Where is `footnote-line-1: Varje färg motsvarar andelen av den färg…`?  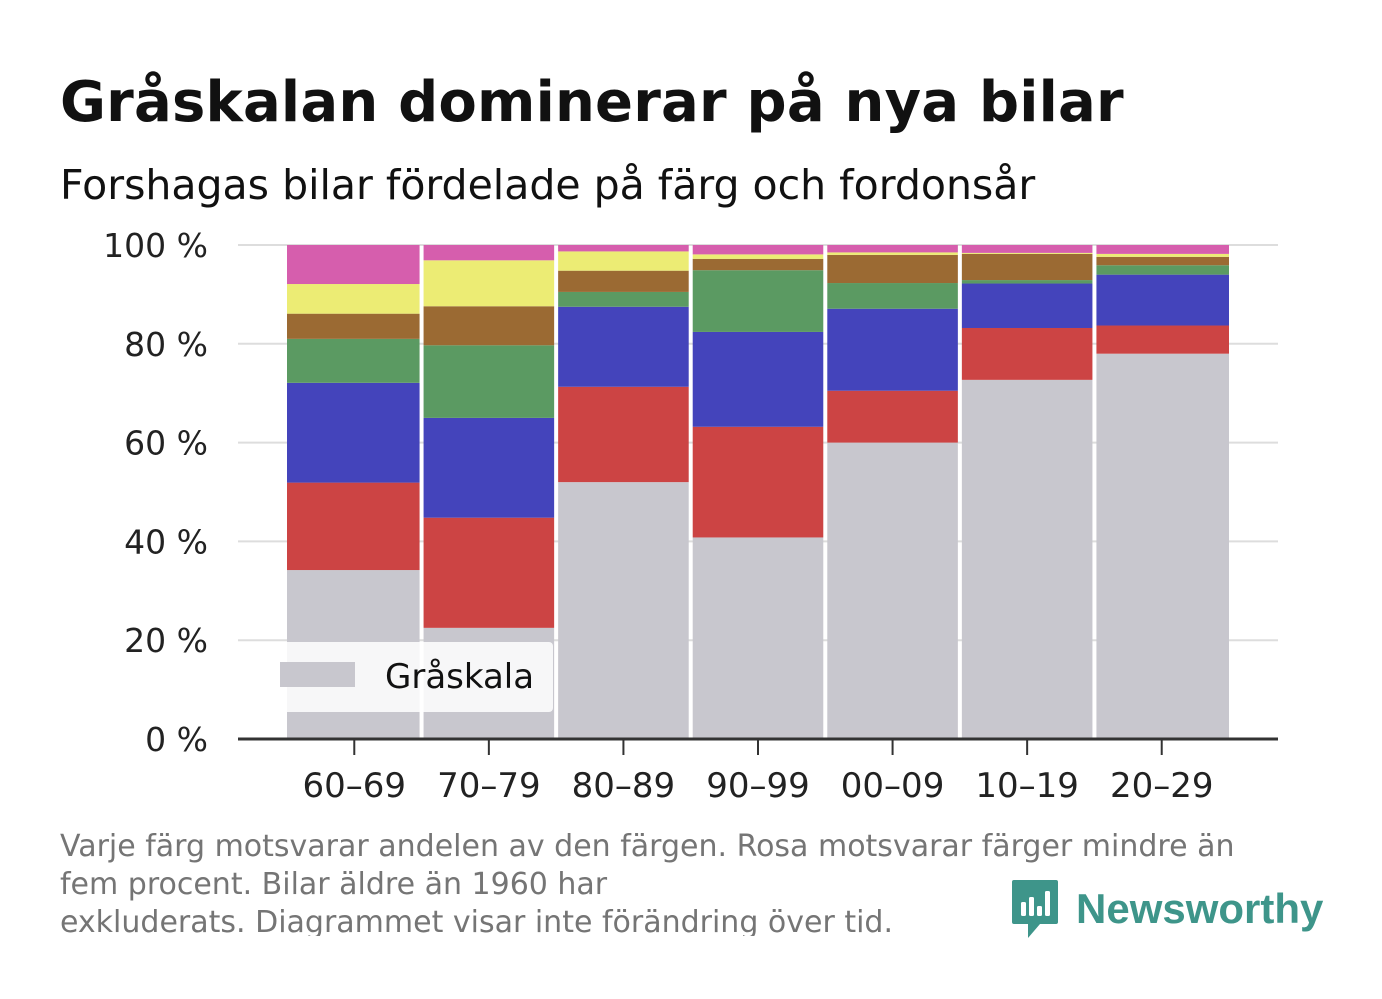
footnote-line-1: Varje färg motsvarar andelen av den färg… is located at coordinates (647, 846).